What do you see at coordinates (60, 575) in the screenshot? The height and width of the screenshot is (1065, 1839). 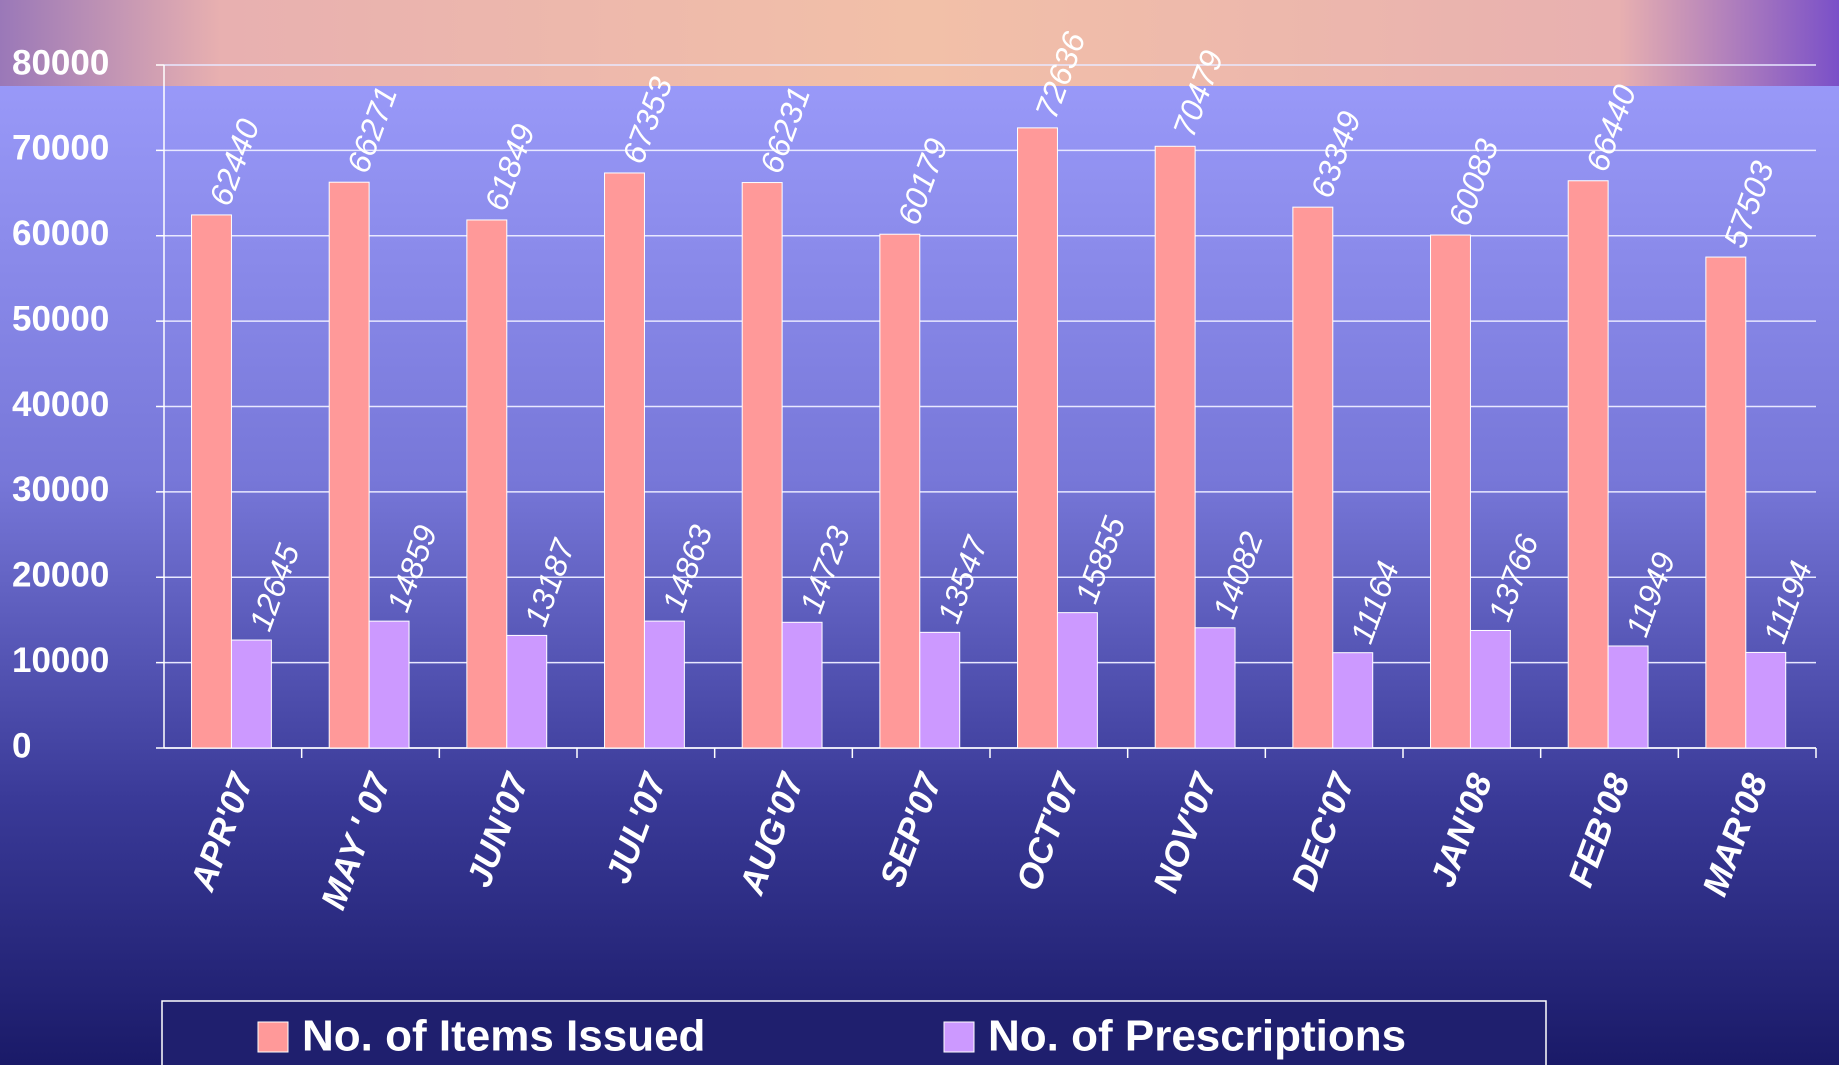 I see `y-tick-label: 20000` at bounding box center [60, 575].